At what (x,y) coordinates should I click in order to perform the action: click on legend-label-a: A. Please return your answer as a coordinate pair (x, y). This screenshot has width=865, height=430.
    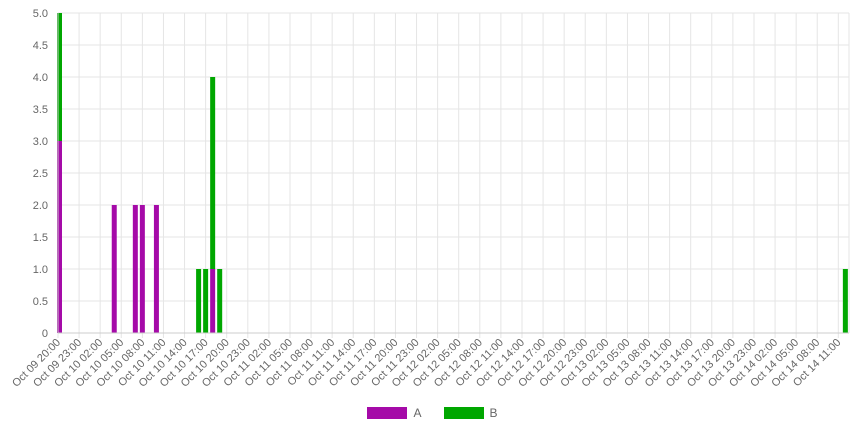
    Looking at the image, I should click on (417, 413).